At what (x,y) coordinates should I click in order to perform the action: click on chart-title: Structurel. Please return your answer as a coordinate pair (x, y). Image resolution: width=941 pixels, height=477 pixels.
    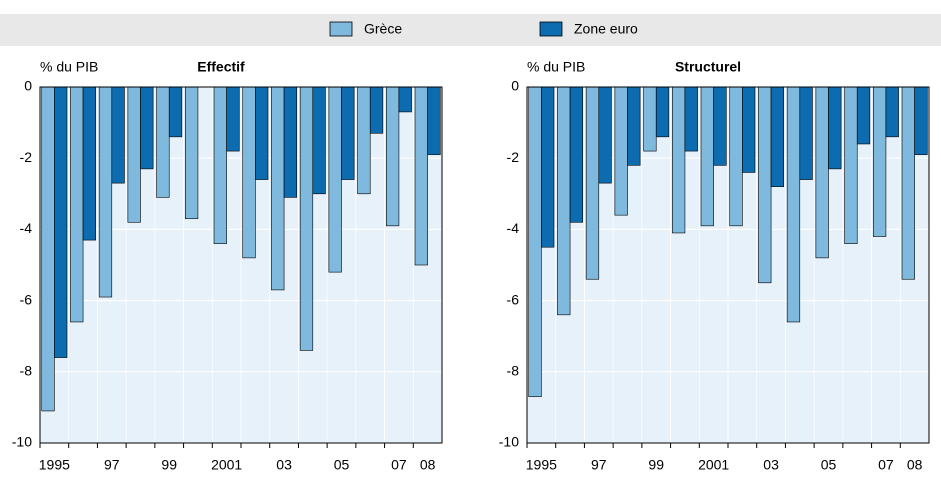
    Looking at the image, I should click on (708, 67).